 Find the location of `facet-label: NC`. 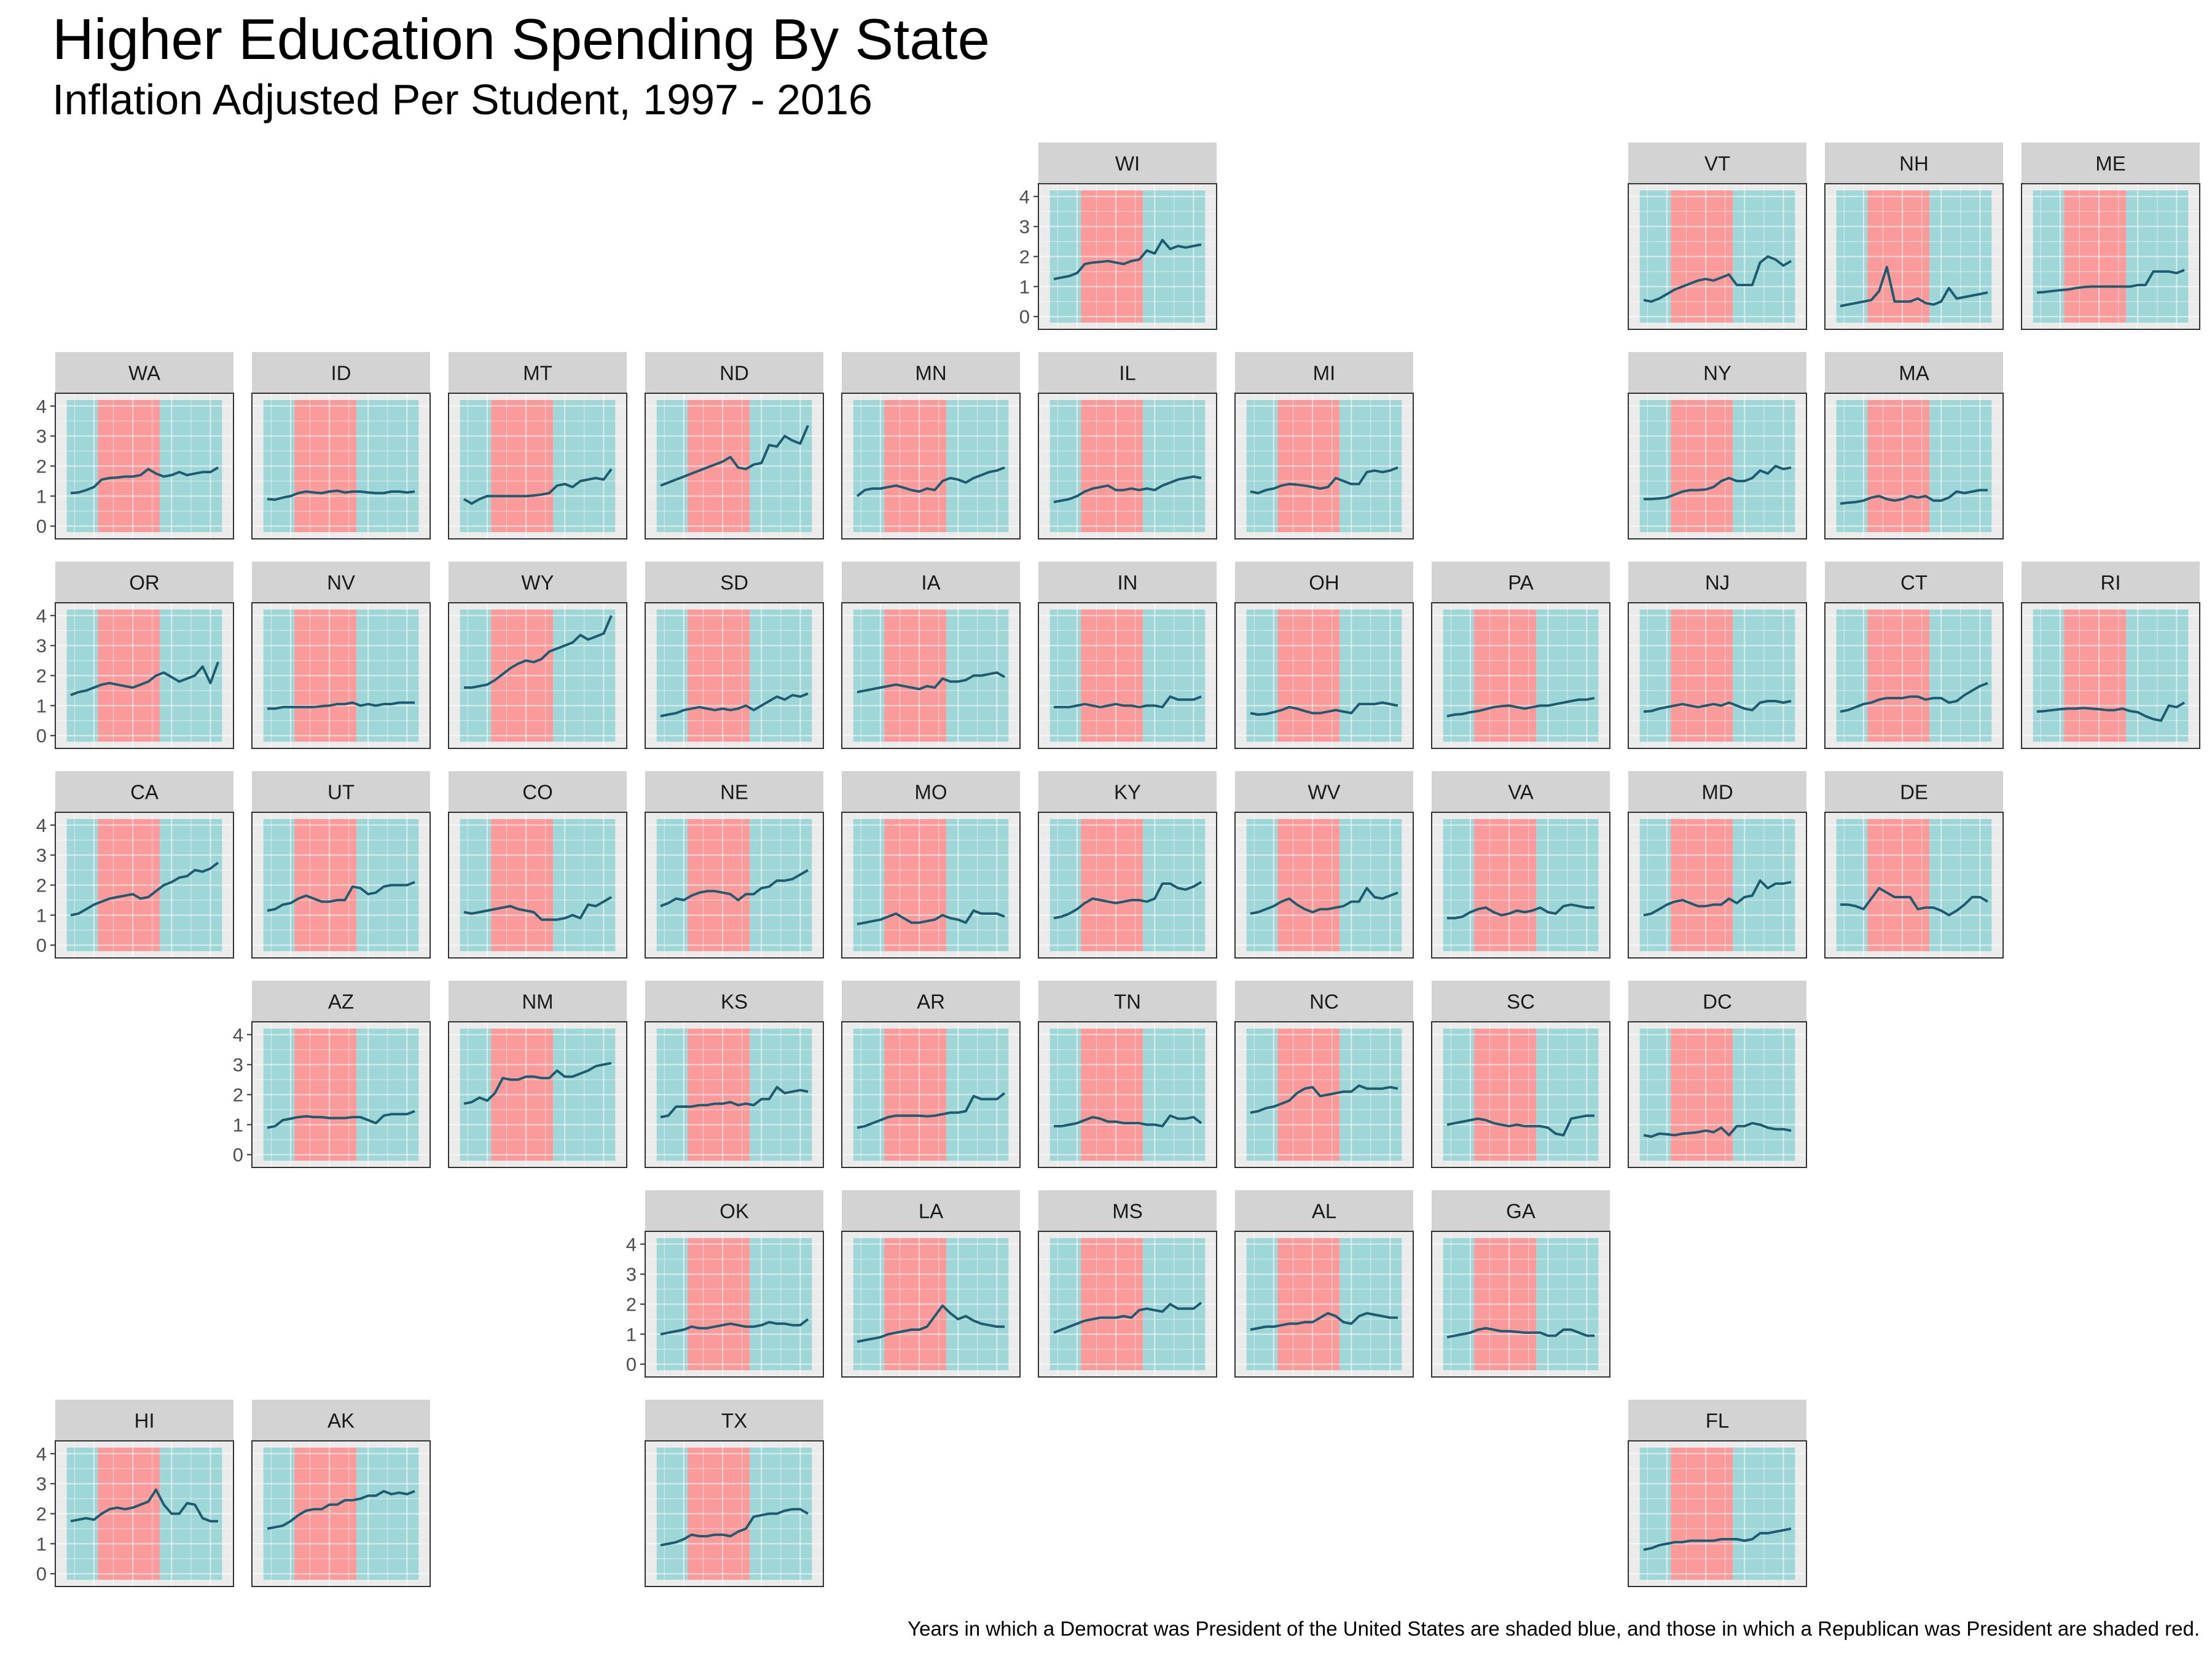

facet-label: NC is located at coordinates (1324, 1001).